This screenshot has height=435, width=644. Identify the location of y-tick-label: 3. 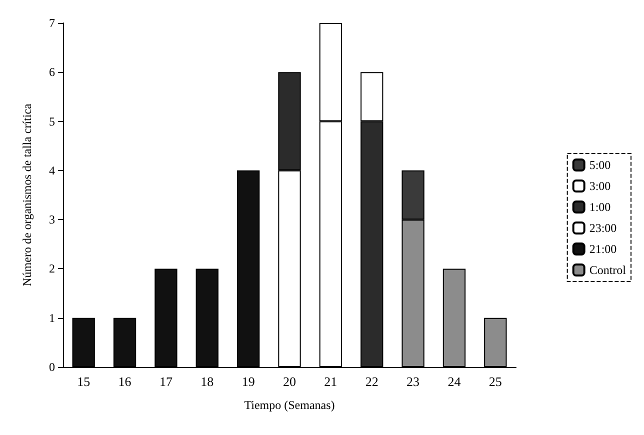
(52, 219).